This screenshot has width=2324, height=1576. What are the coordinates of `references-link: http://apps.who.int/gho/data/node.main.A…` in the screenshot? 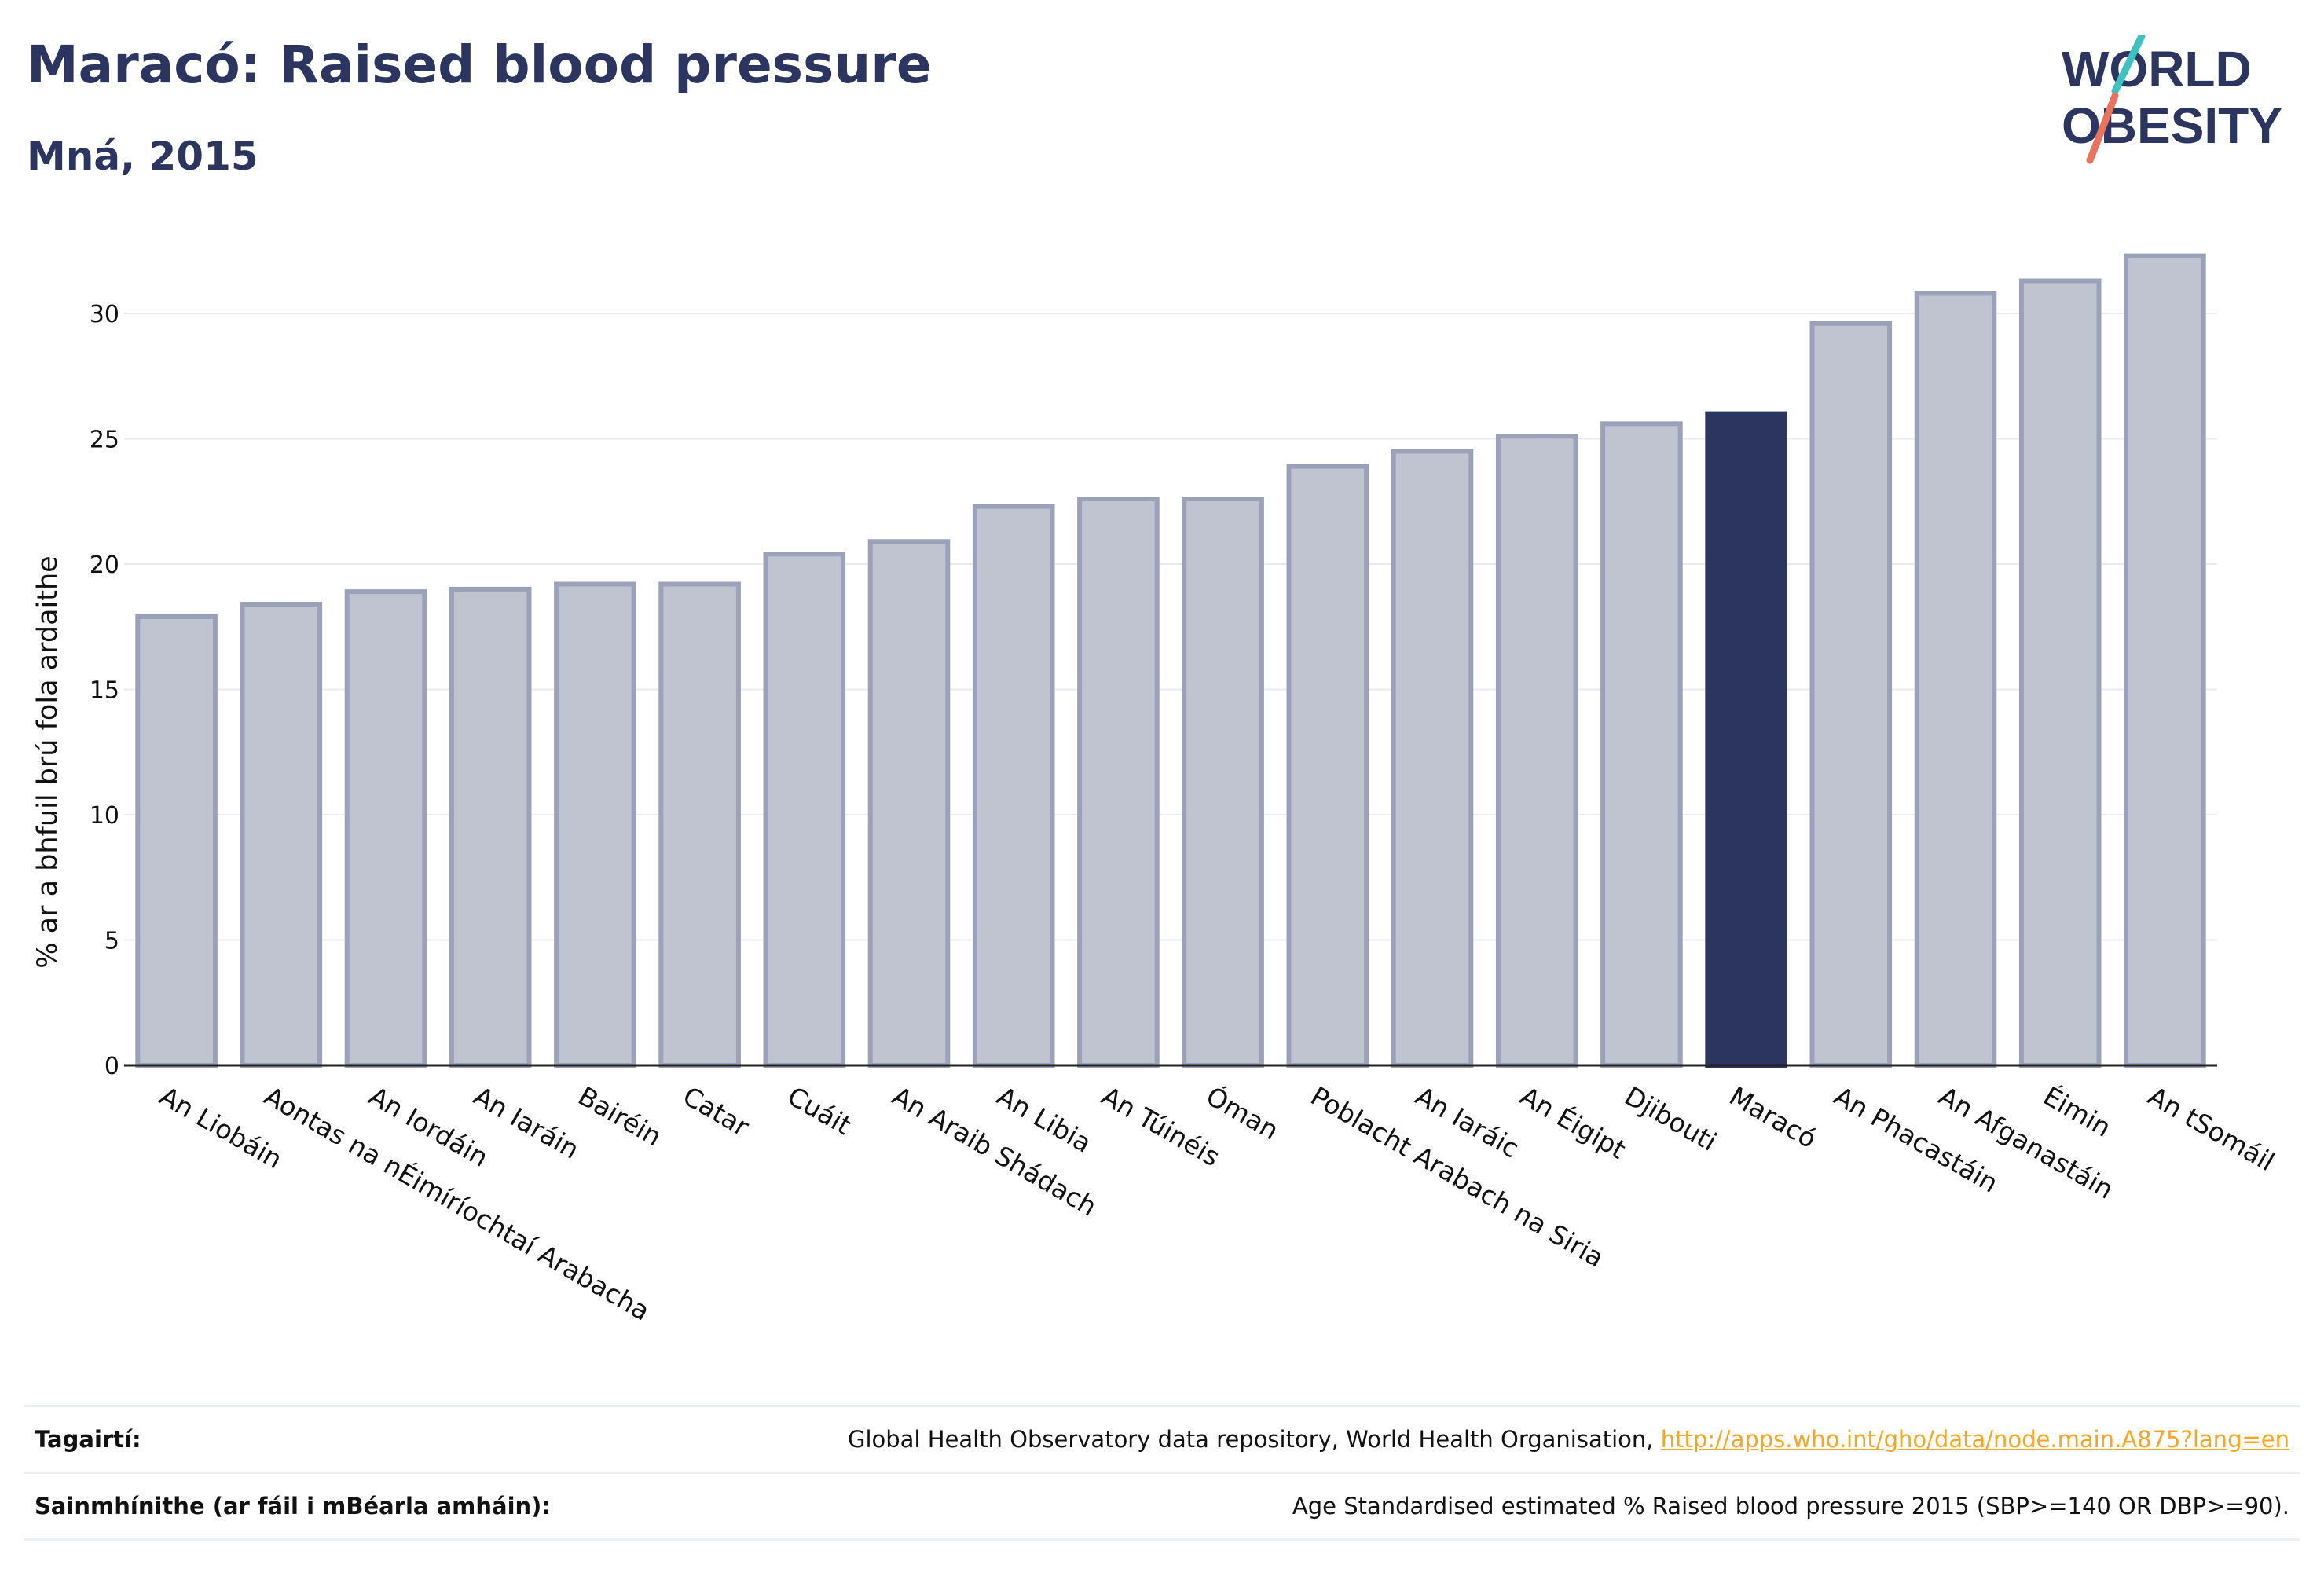 It's located at (1974, 1439).